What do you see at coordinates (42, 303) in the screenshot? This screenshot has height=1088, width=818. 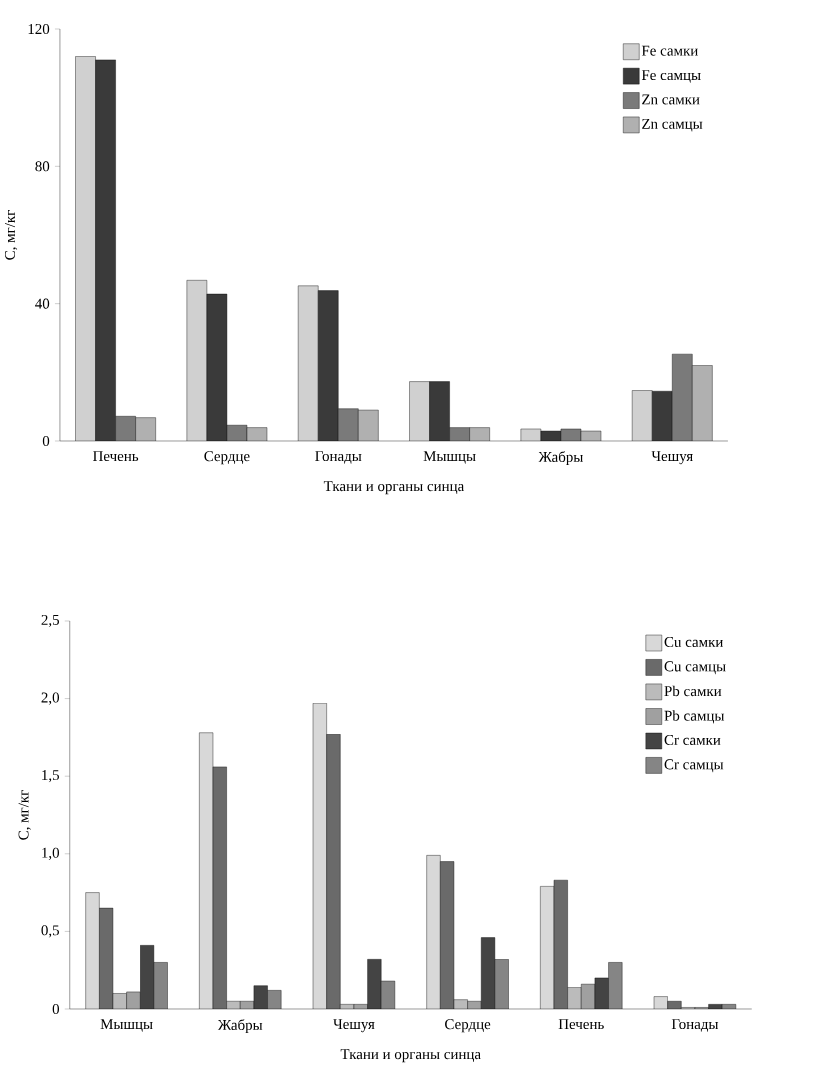 I see `y-tick-label: 40` at bounding box center [42, 303].